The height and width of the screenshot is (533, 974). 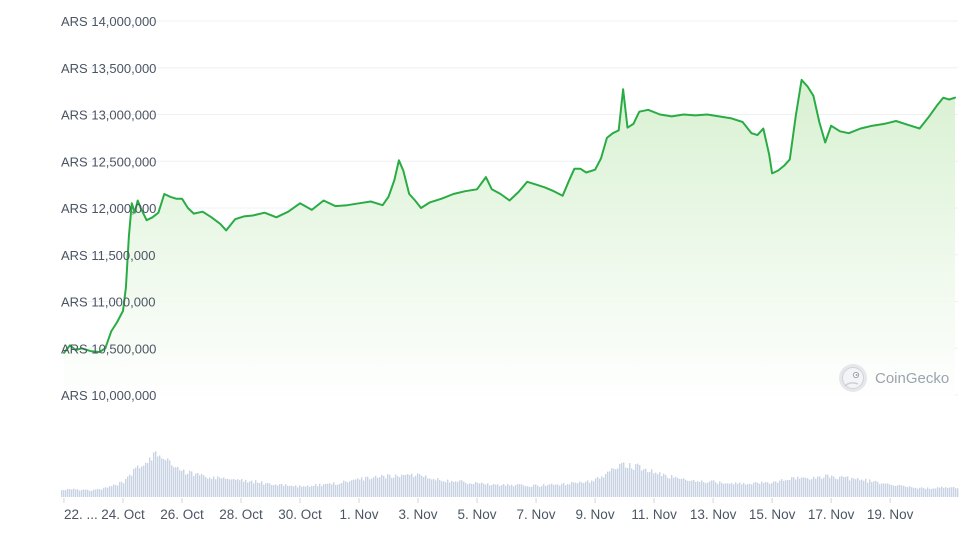 What do you see at coordinates (894, 378) in the screenshot?
I see `coingecko-watermark: CoinGecko` at bounding box center [894, 378].